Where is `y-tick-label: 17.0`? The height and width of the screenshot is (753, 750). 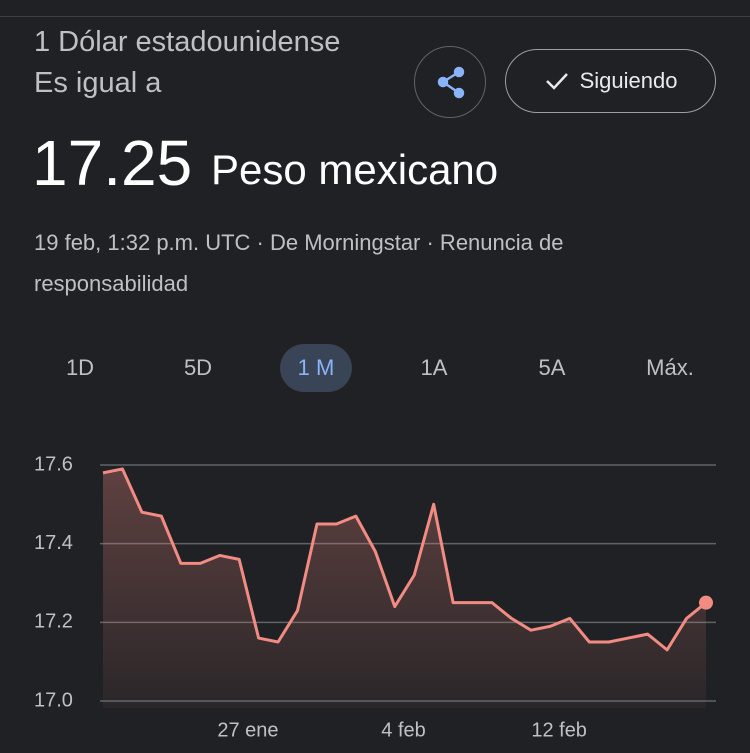
y-tick-label: 17.0 is located at coordinates (53, 700).